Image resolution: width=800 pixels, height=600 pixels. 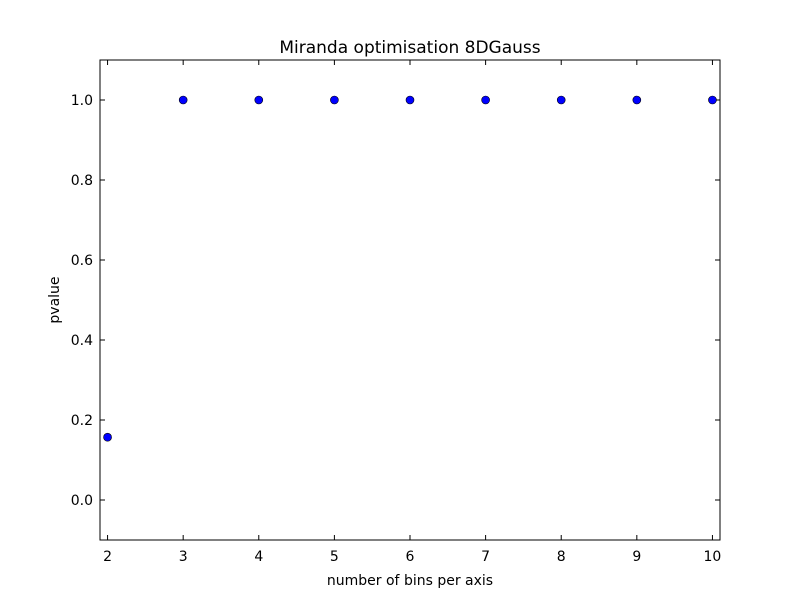 I want to click on y-tick-label: 0.8, so click(x=82, y=181).